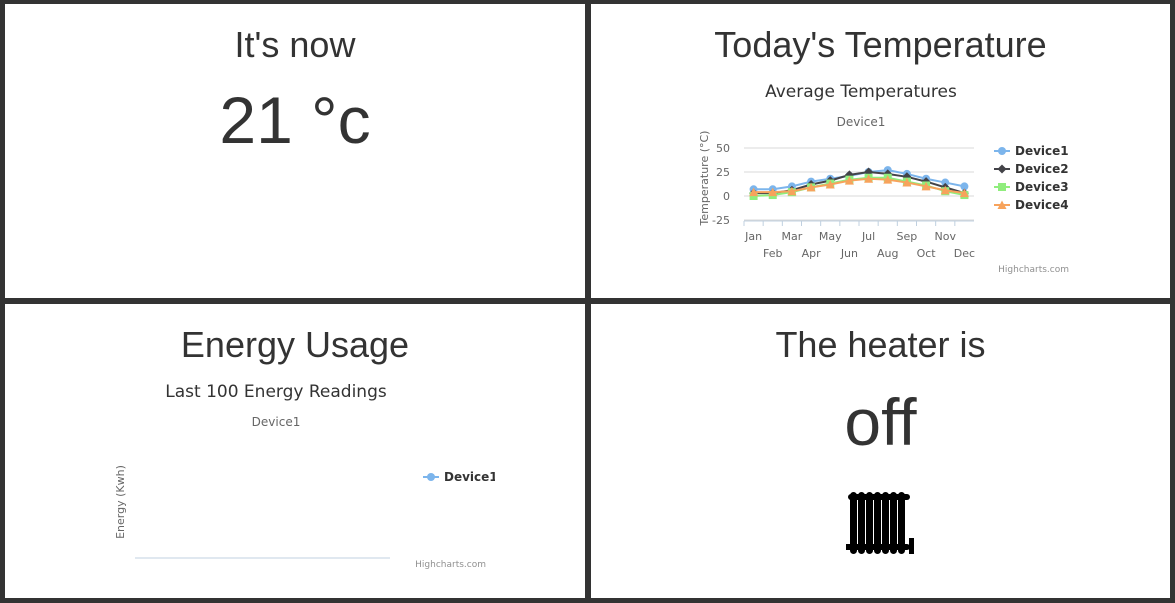 The width and height of the screenshot is (1175, 603). I want to click on legend-marker-device2, so click(1002, 169).